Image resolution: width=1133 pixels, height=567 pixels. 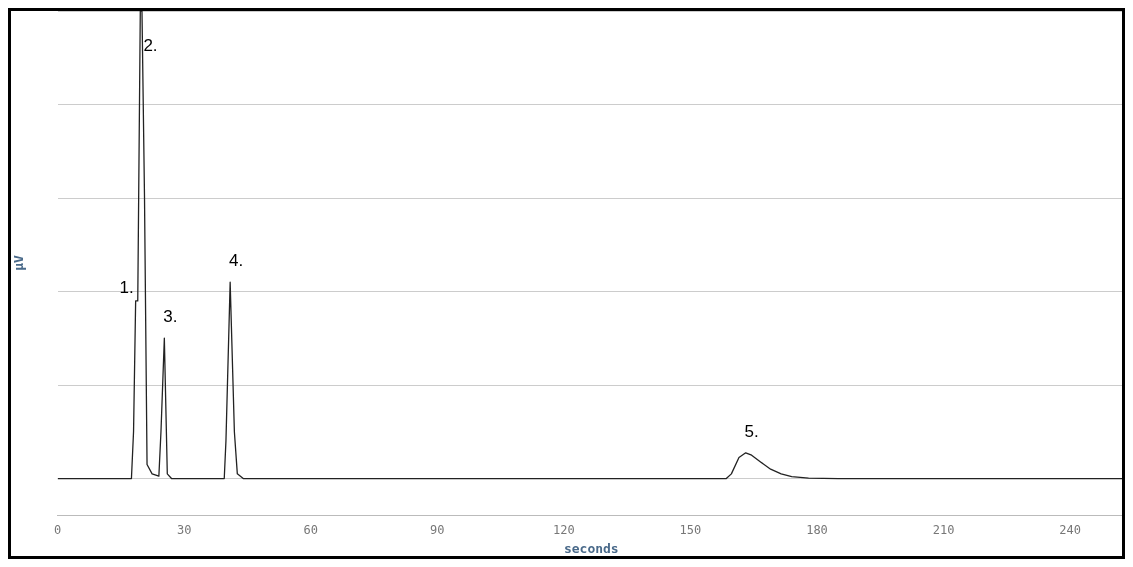 What do you see at coordinates (184, 530) in the screenshot?
I see `x-tick-label: 30` at bounding box center [184, 530].